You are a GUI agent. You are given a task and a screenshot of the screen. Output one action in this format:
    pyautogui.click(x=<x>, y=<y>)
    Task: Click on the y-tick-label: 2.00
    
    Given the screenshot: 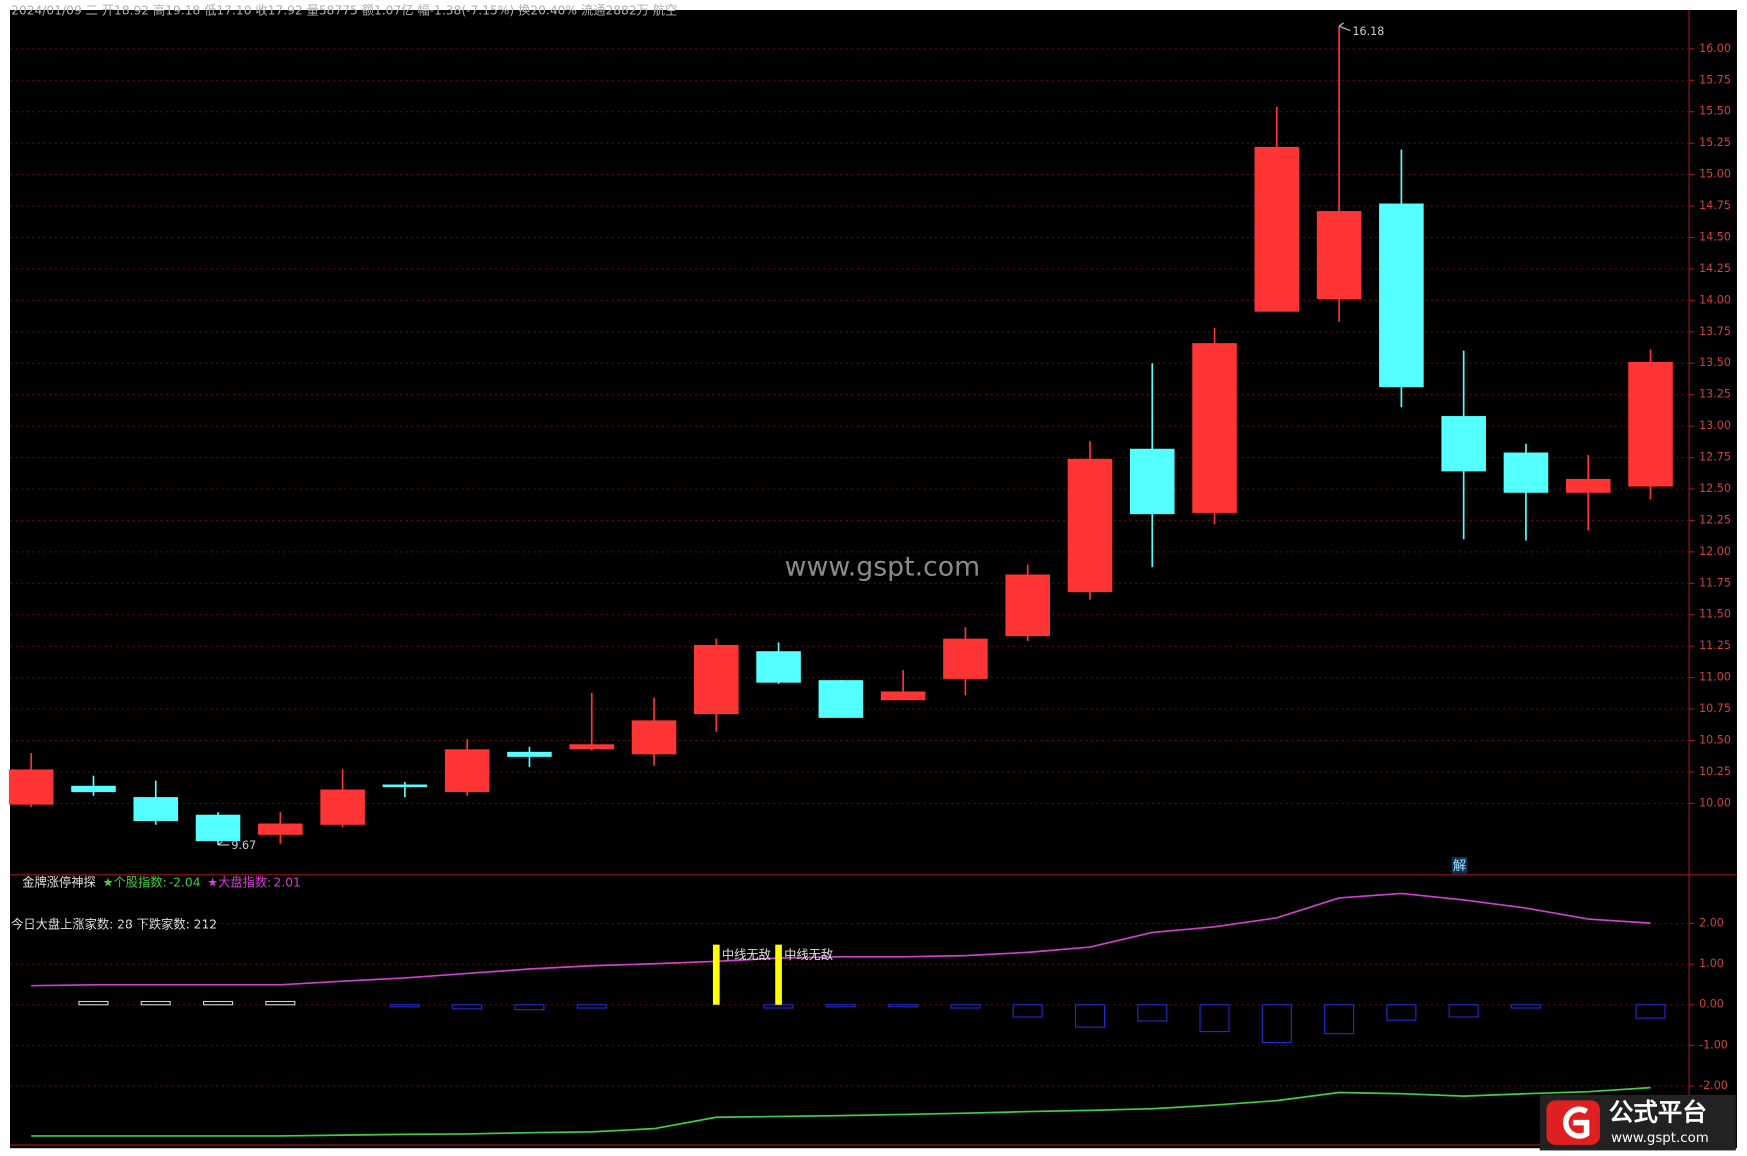 What is the action you would take?
    pyautogui.click(x=1711, y=923)
    